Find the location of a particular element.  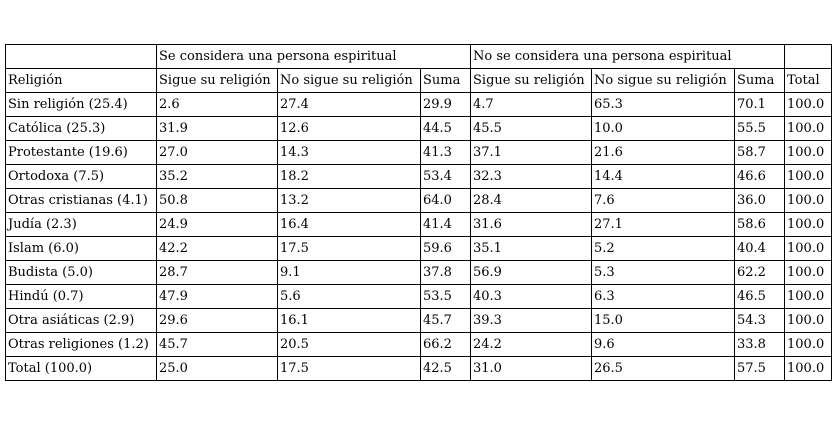

value-cell: 29.6 is located at coordinates (217, 320).